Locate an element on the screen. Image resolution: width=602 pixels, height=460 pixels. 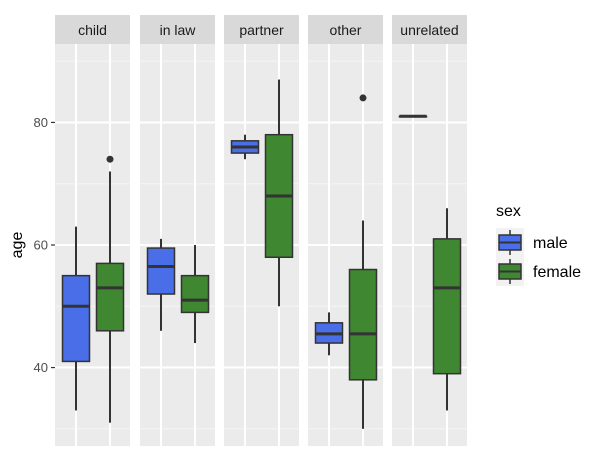
y-axis: 40 60 80 is located at coordinates (44, 245).